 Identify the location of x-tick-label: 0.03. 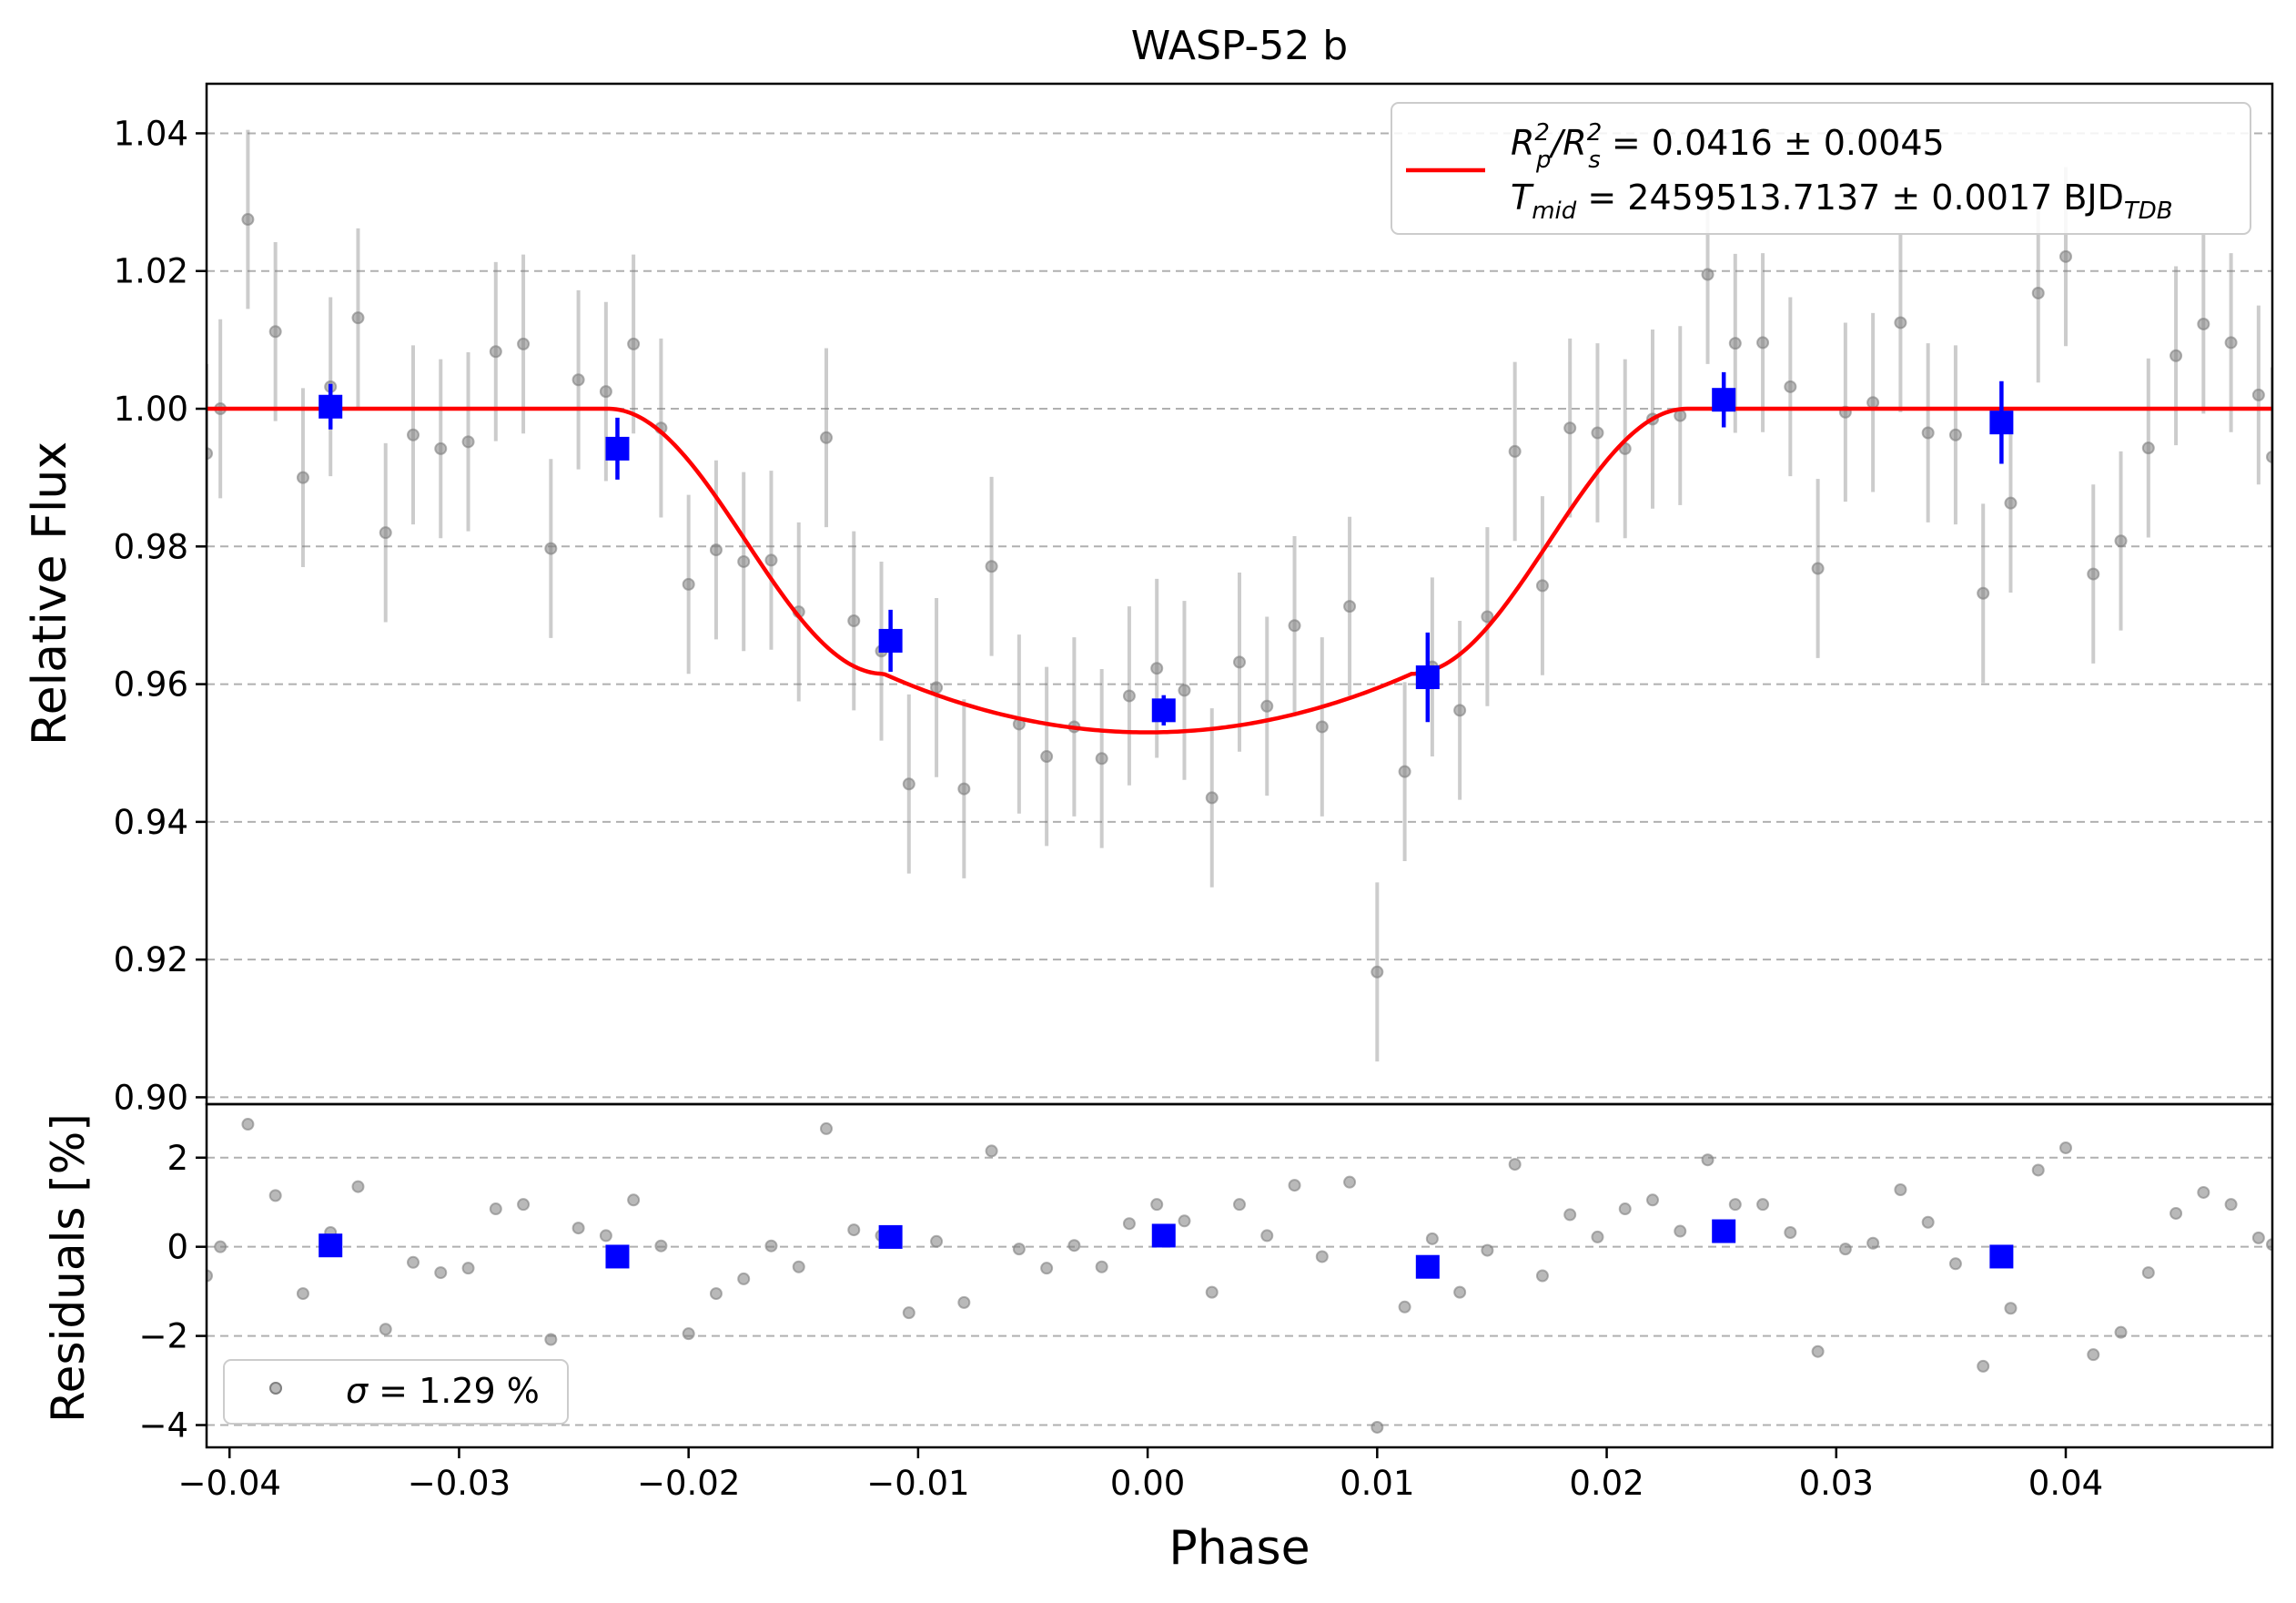
(1837, 1483).